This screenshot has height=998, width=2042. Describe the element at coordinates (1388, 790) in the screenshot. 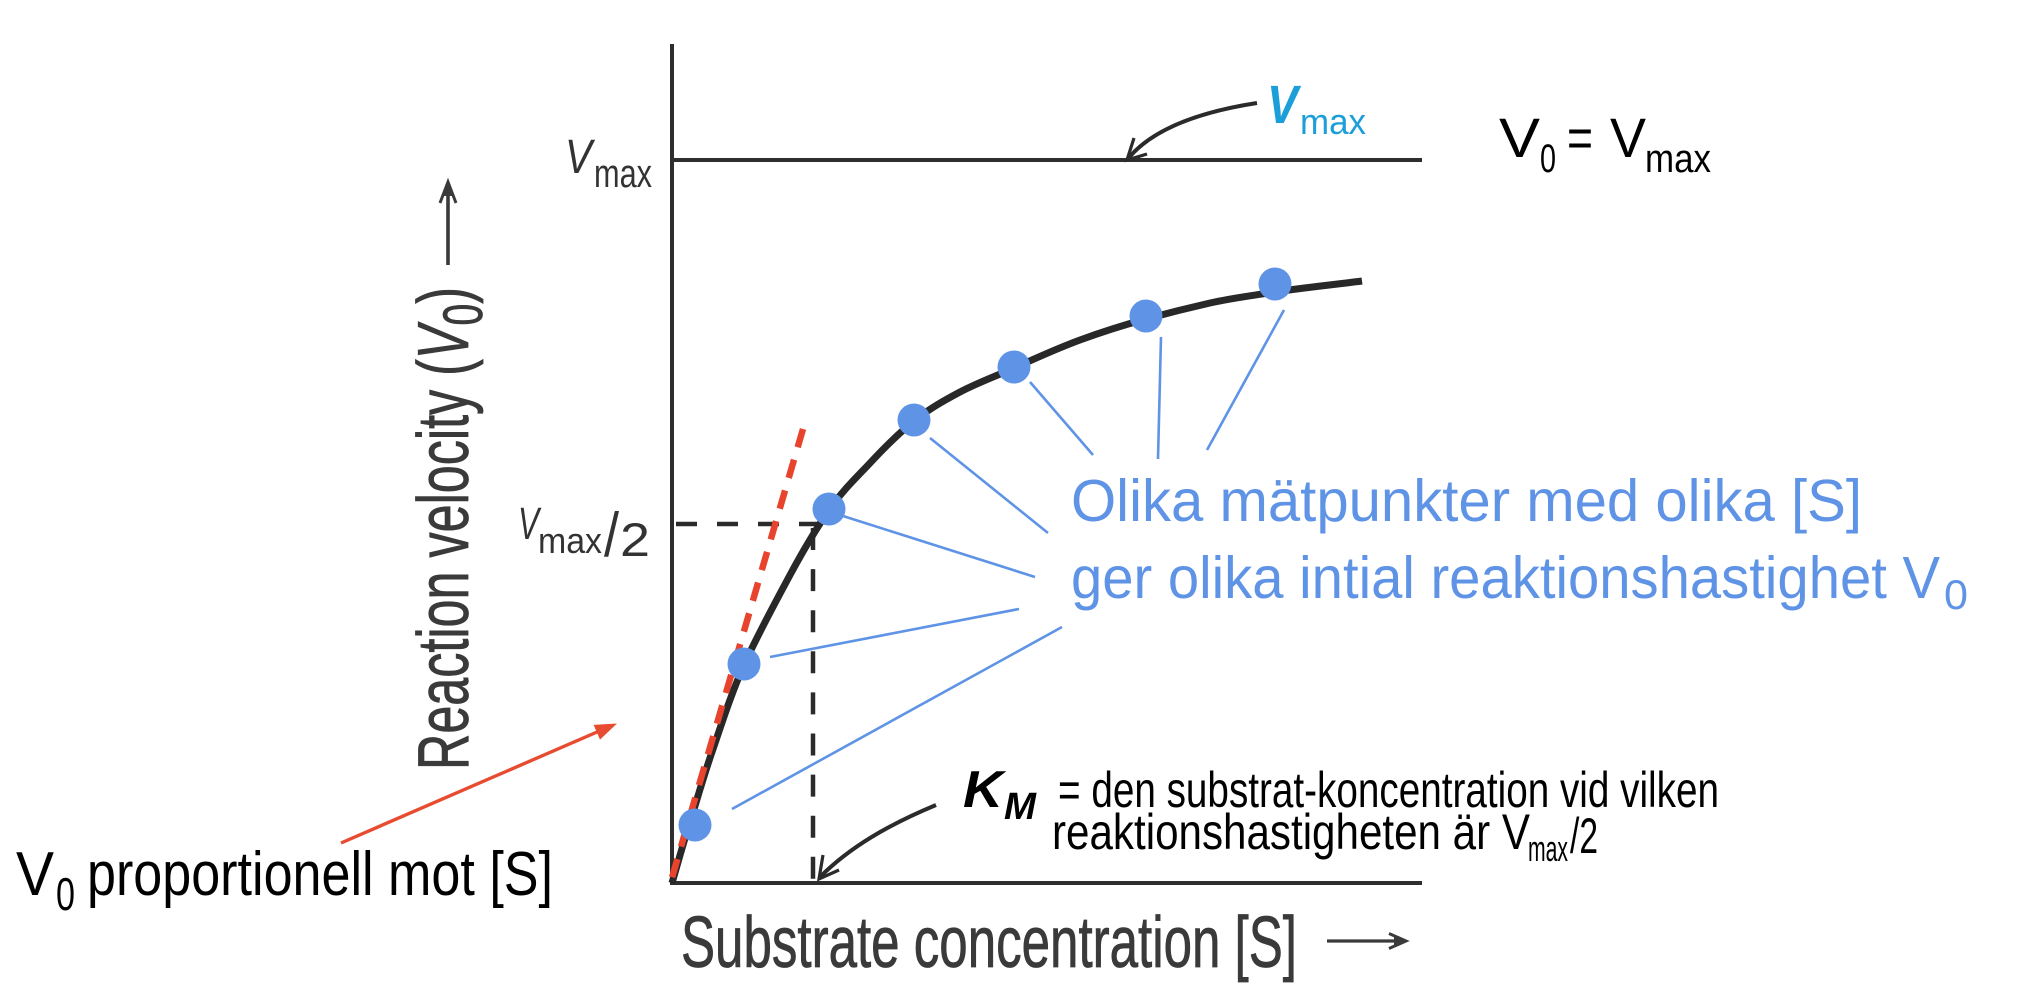

I see `svg-text:= den substrat-koncentration v: = den substrat-koncentration vid vilken` at that location.